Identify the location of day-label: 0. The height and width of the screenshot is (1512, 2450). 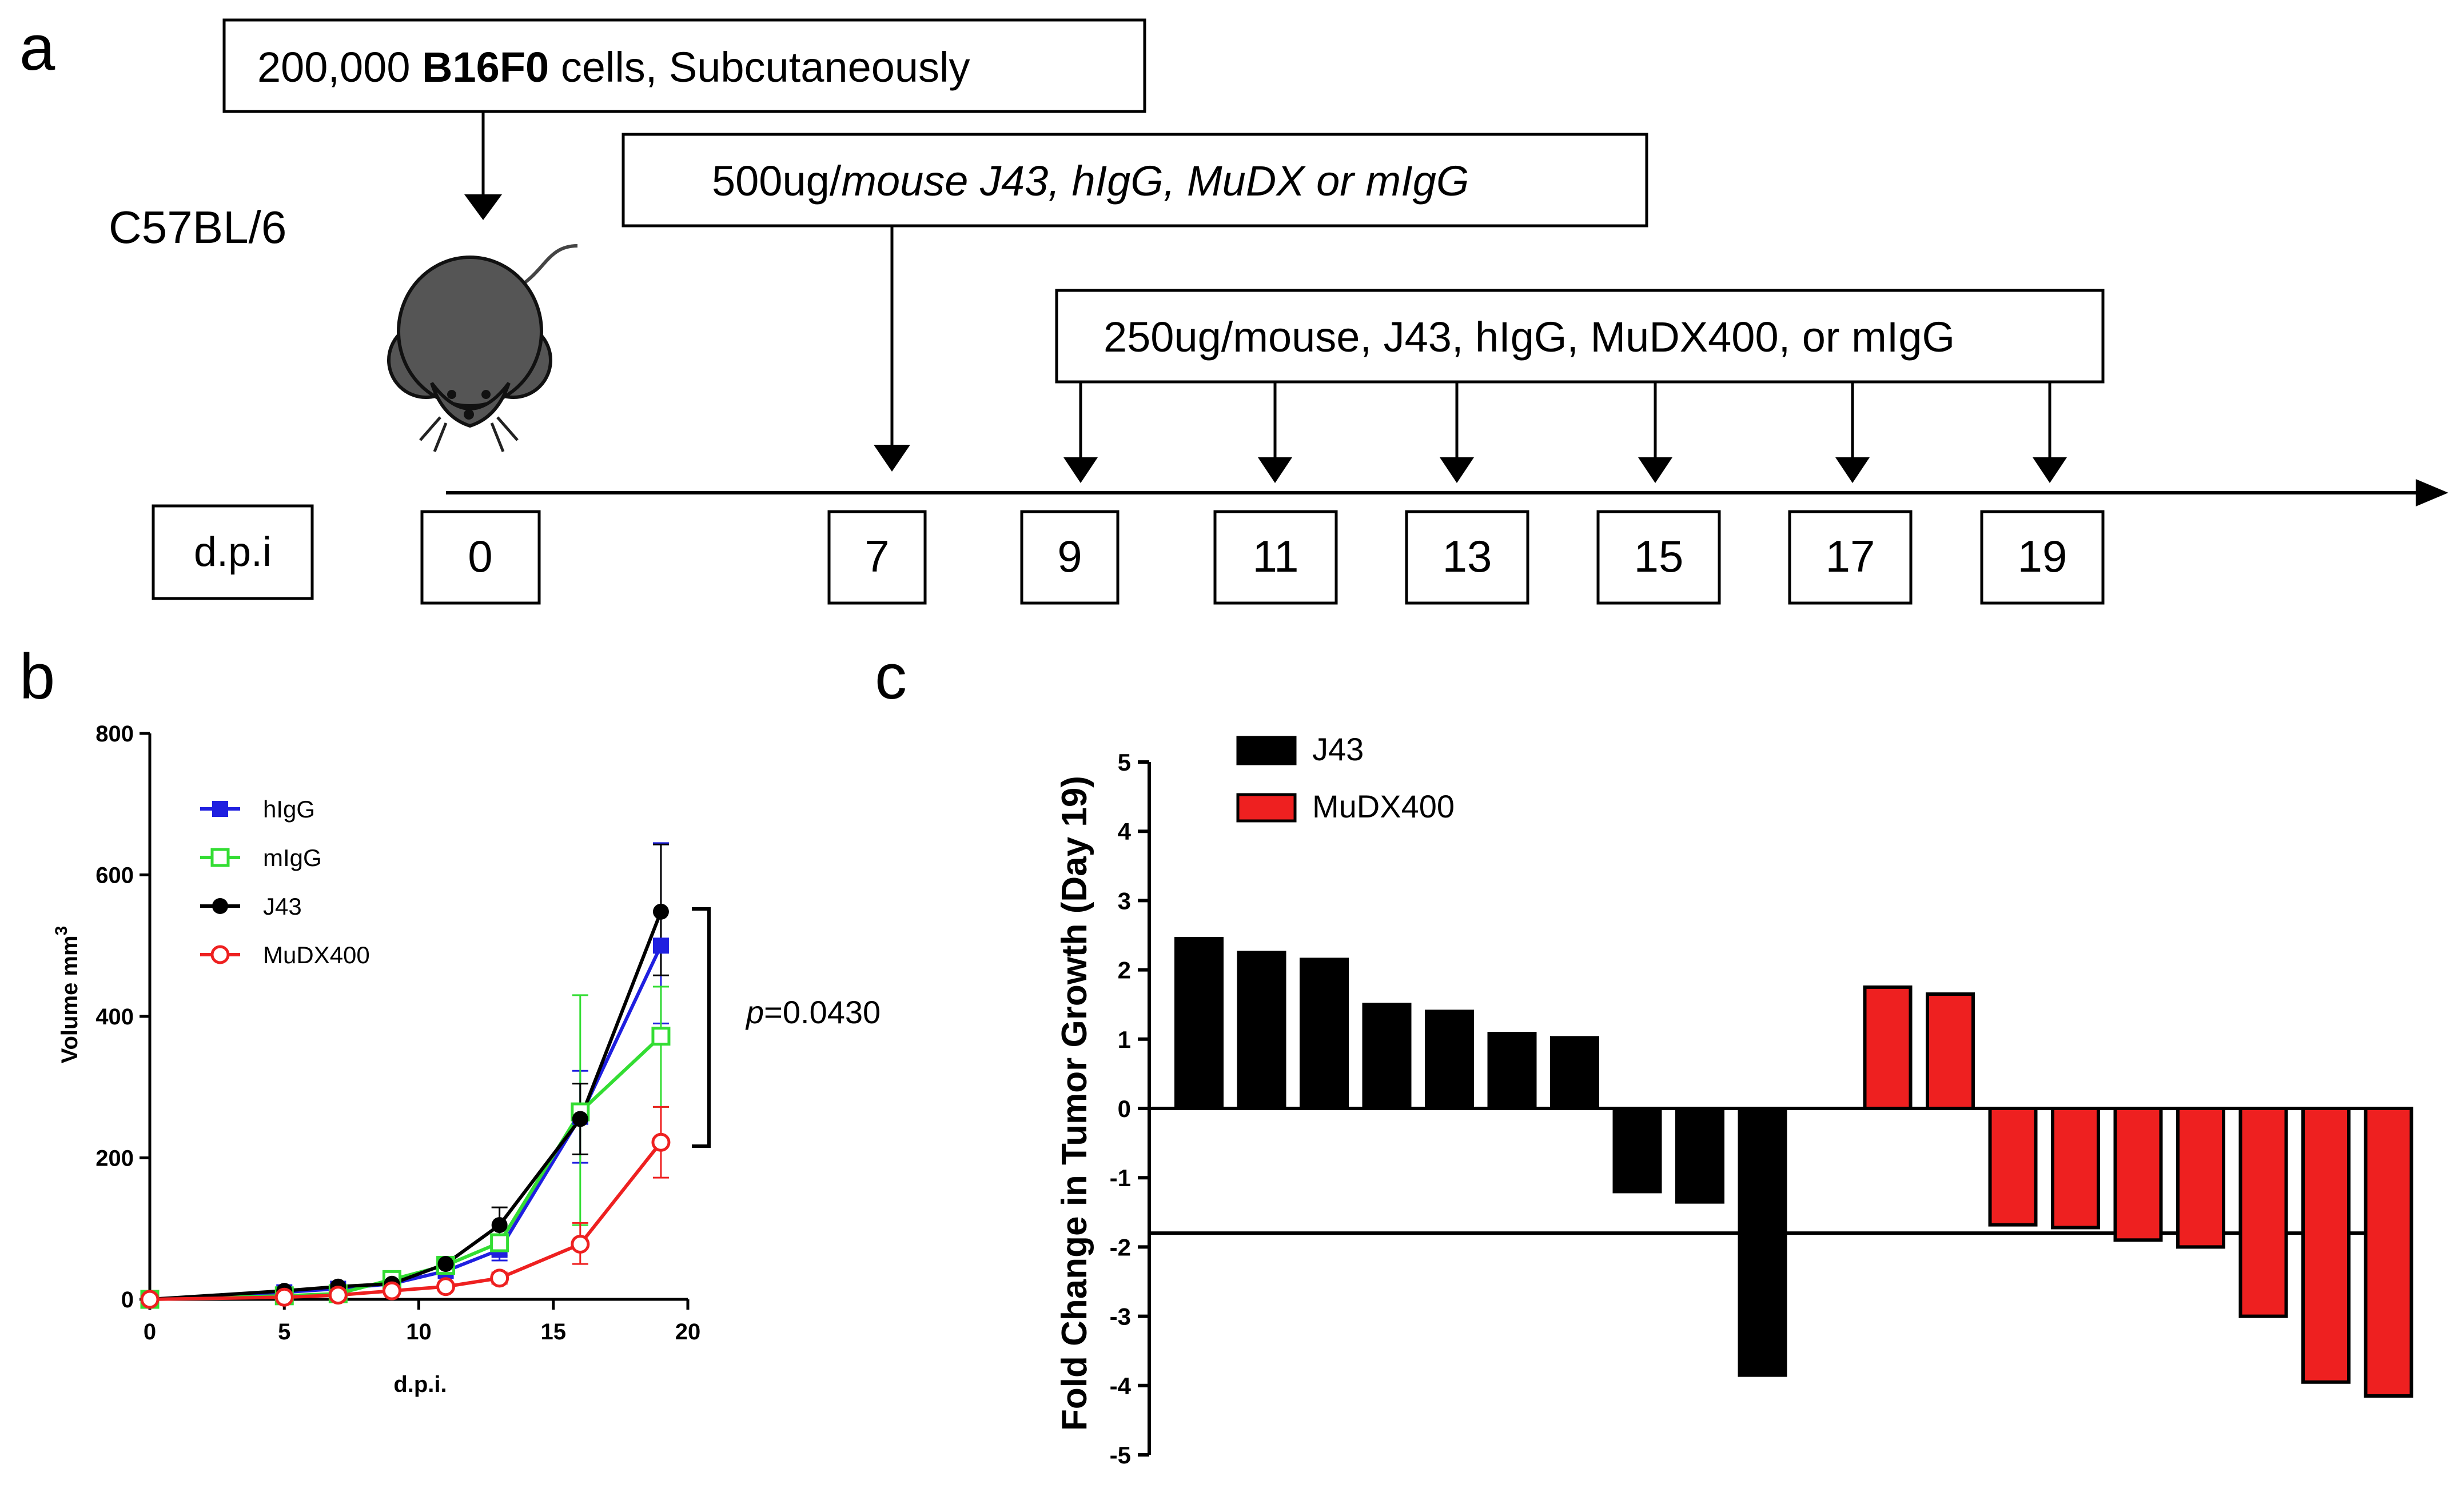
(480, 556).